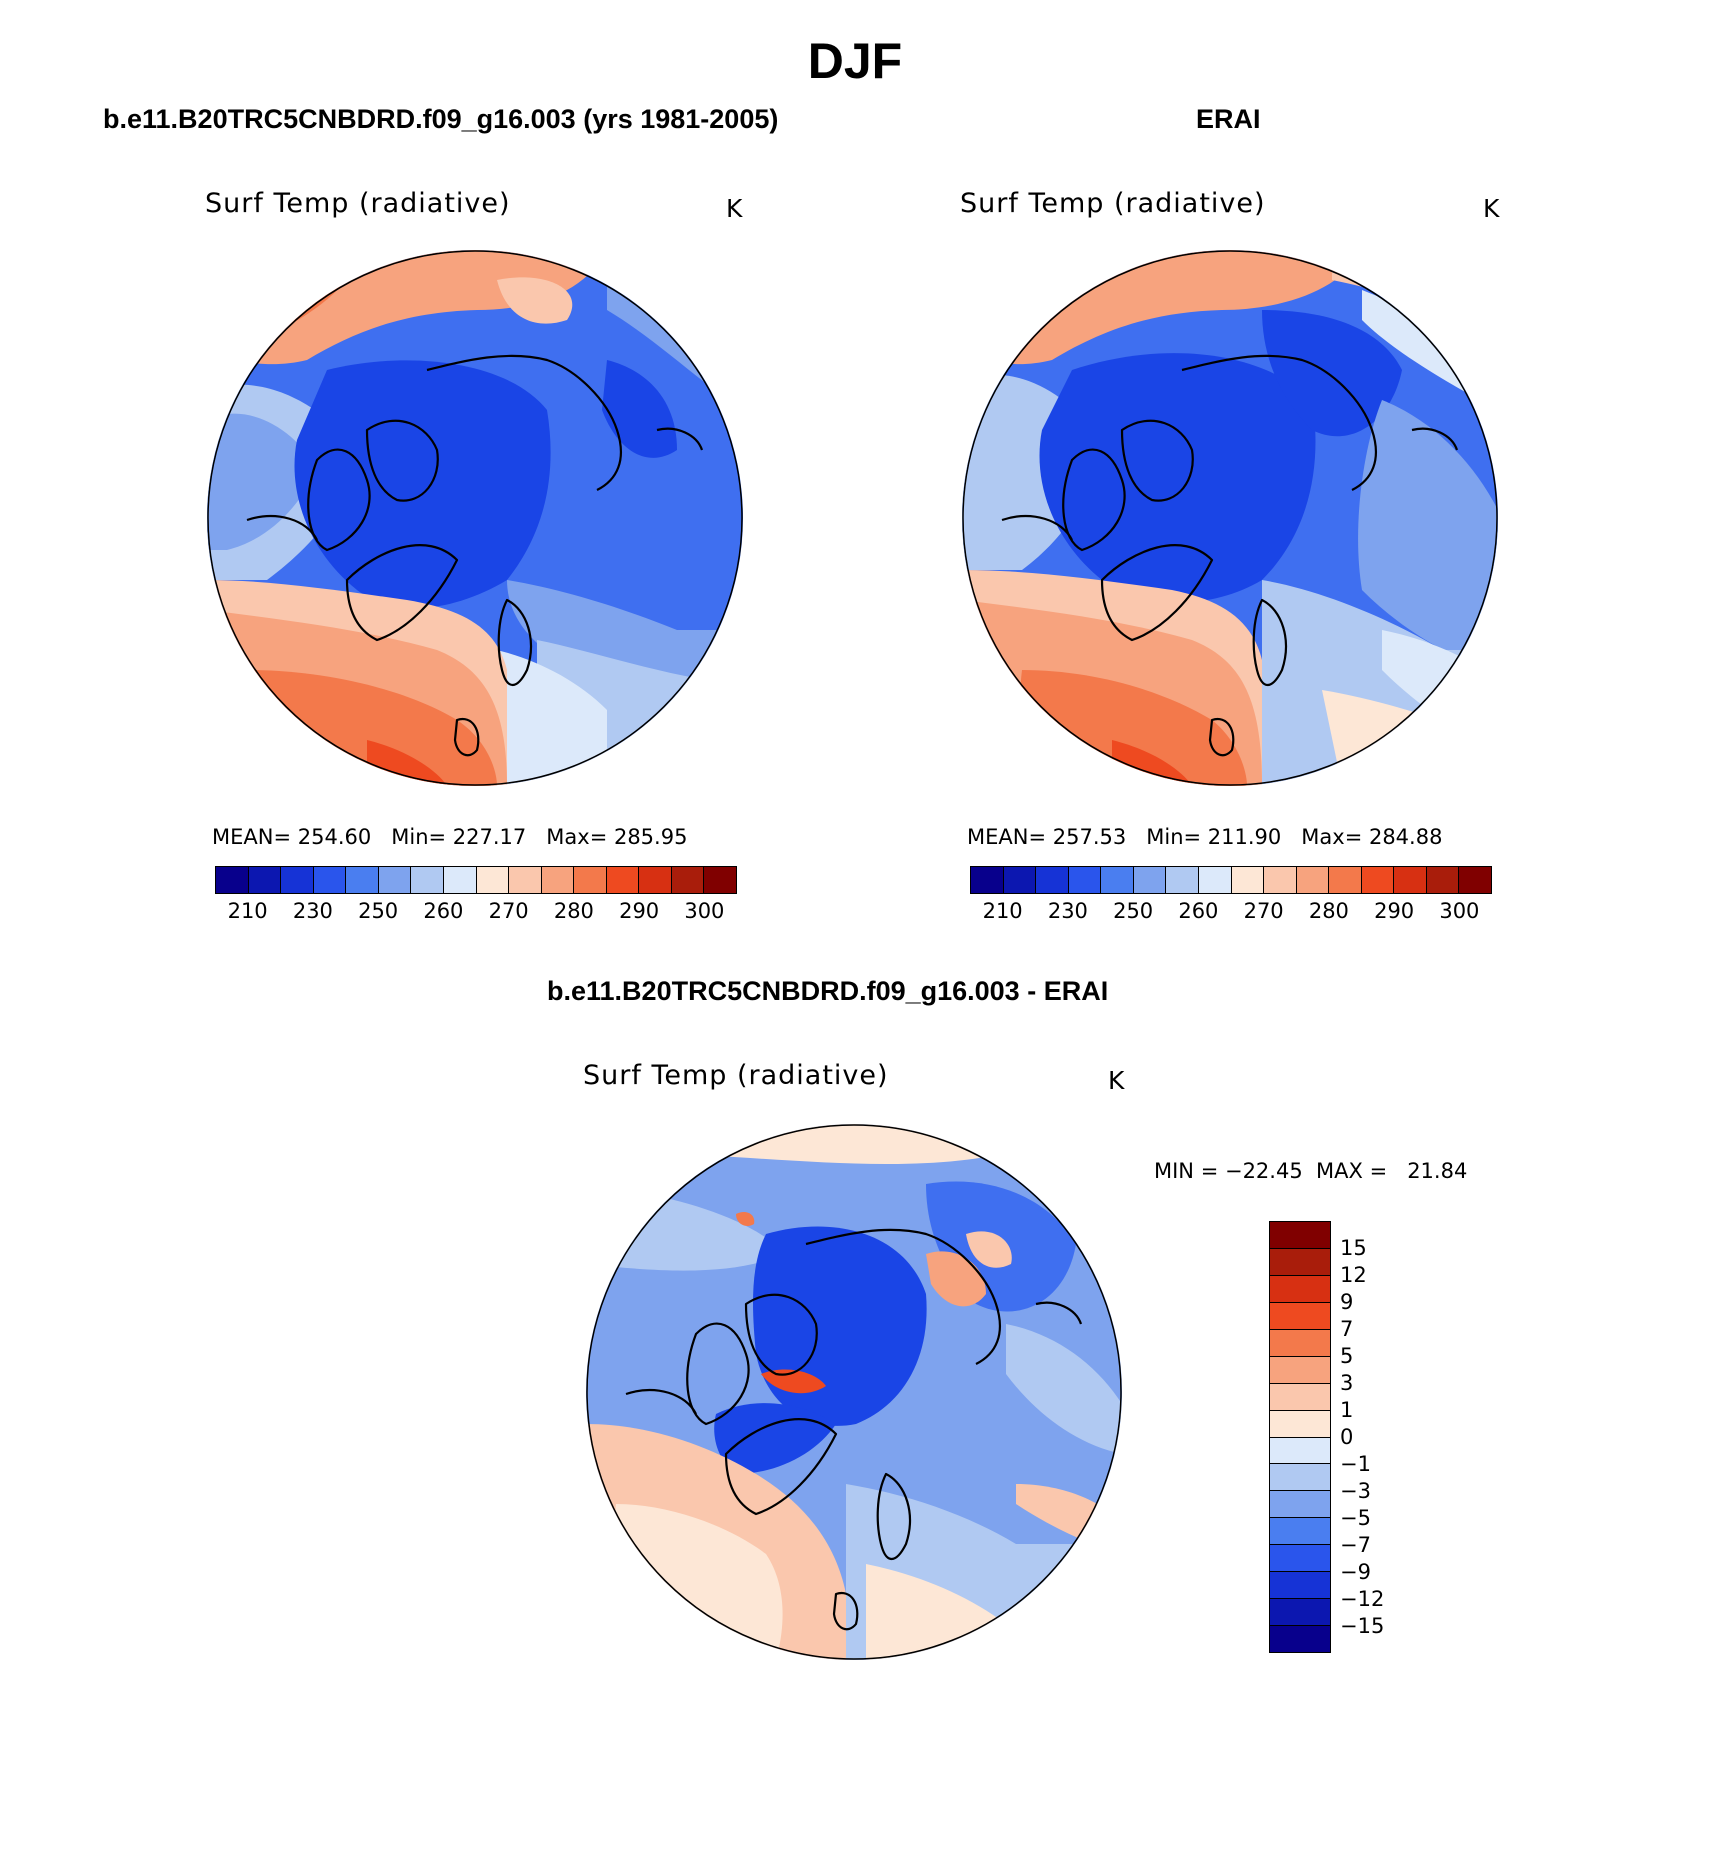  I want to click on colorbar-tick-label: −1, so click(1355, 1464).